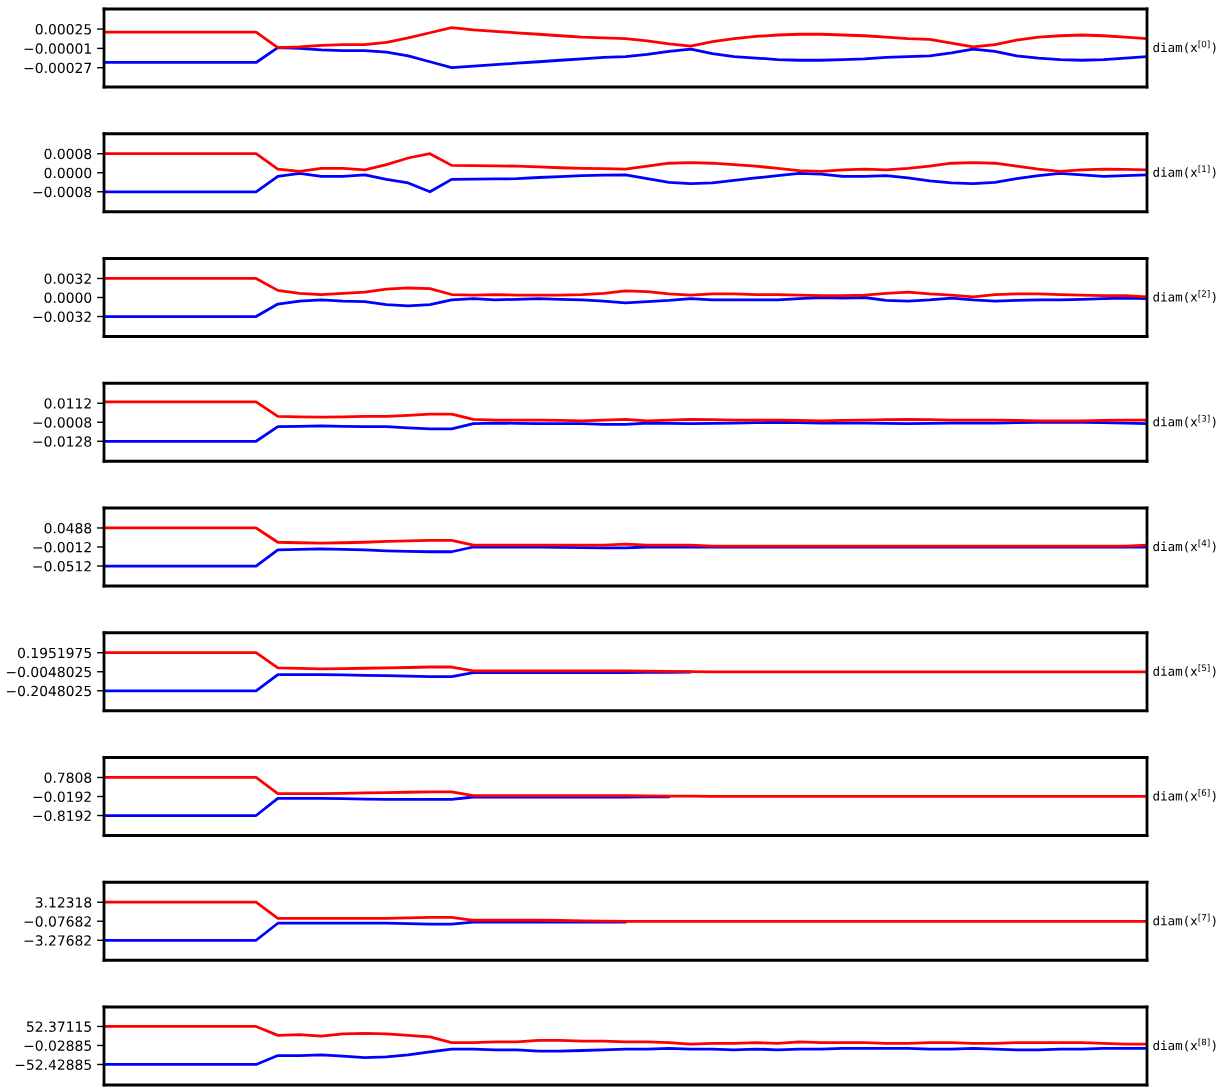  What do you see at coordinates (1184, 671) in the screenshot?
I see `y-axis-title: diam(x$^{[5]}$)` at bounding box center [1184, 671].